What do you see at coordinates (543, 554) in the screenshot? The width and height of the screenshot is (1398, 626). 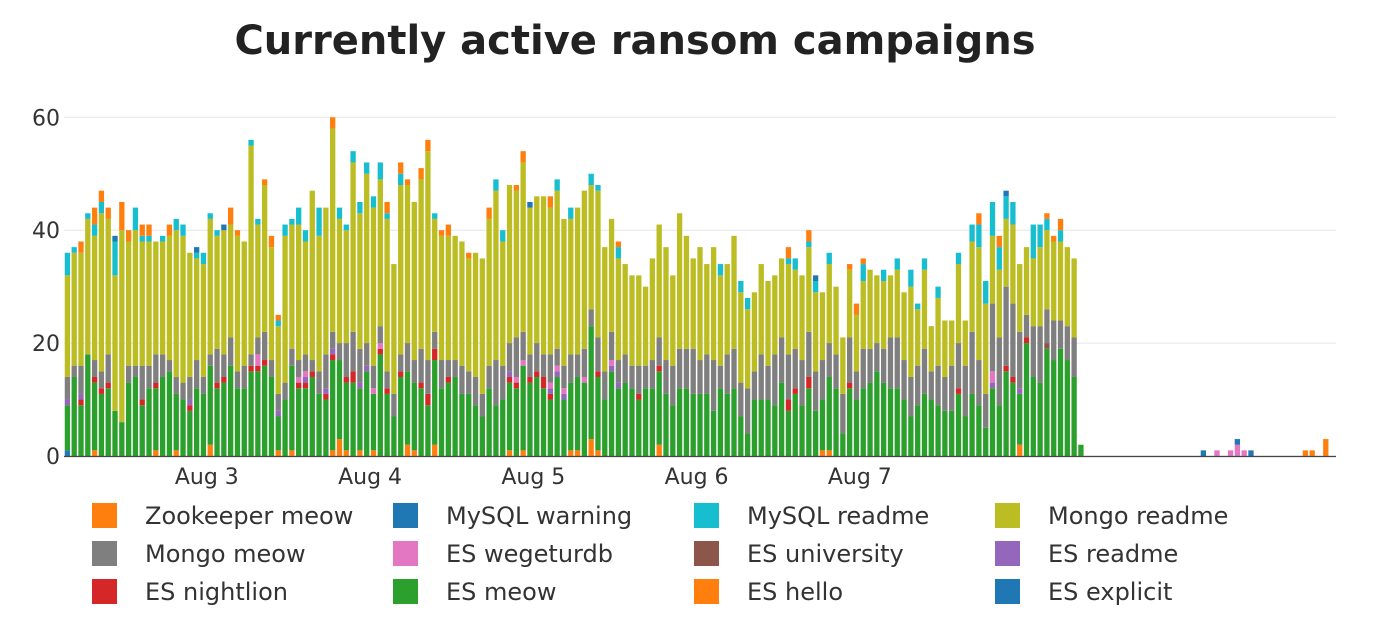 I see `legend-item: ES wegeturdb` at bounding box center [543, 554].